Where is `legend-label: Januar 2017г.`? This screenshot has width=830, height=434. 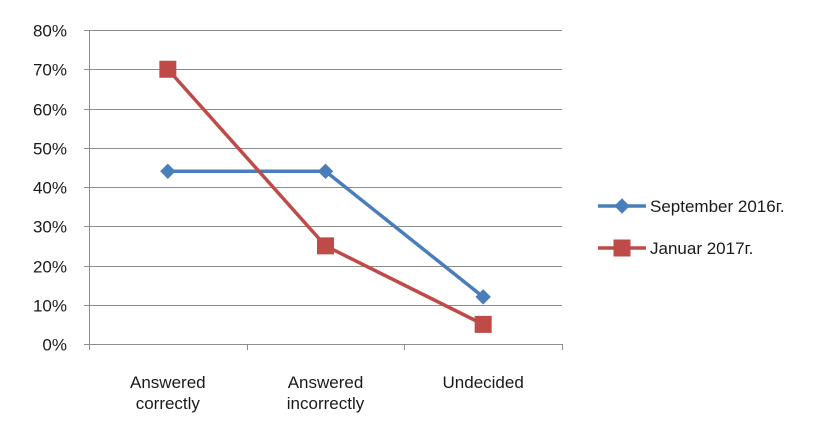 legend-label: Januar 2017г. is located at coordinates (701, 248).